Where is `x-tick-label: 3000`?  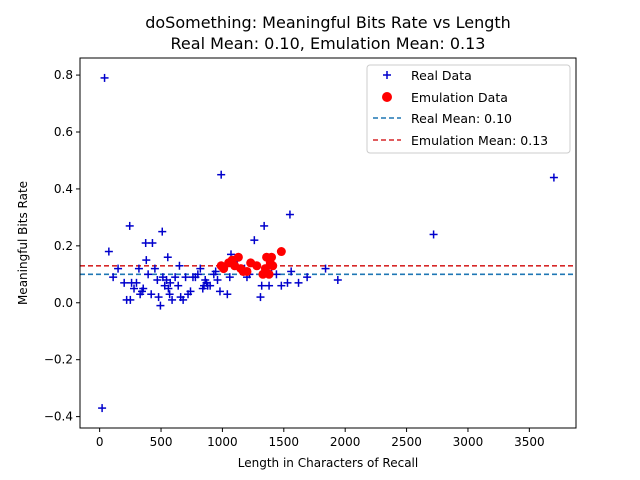 x-tick-label: 3000 is located at coordinates (468, 442).